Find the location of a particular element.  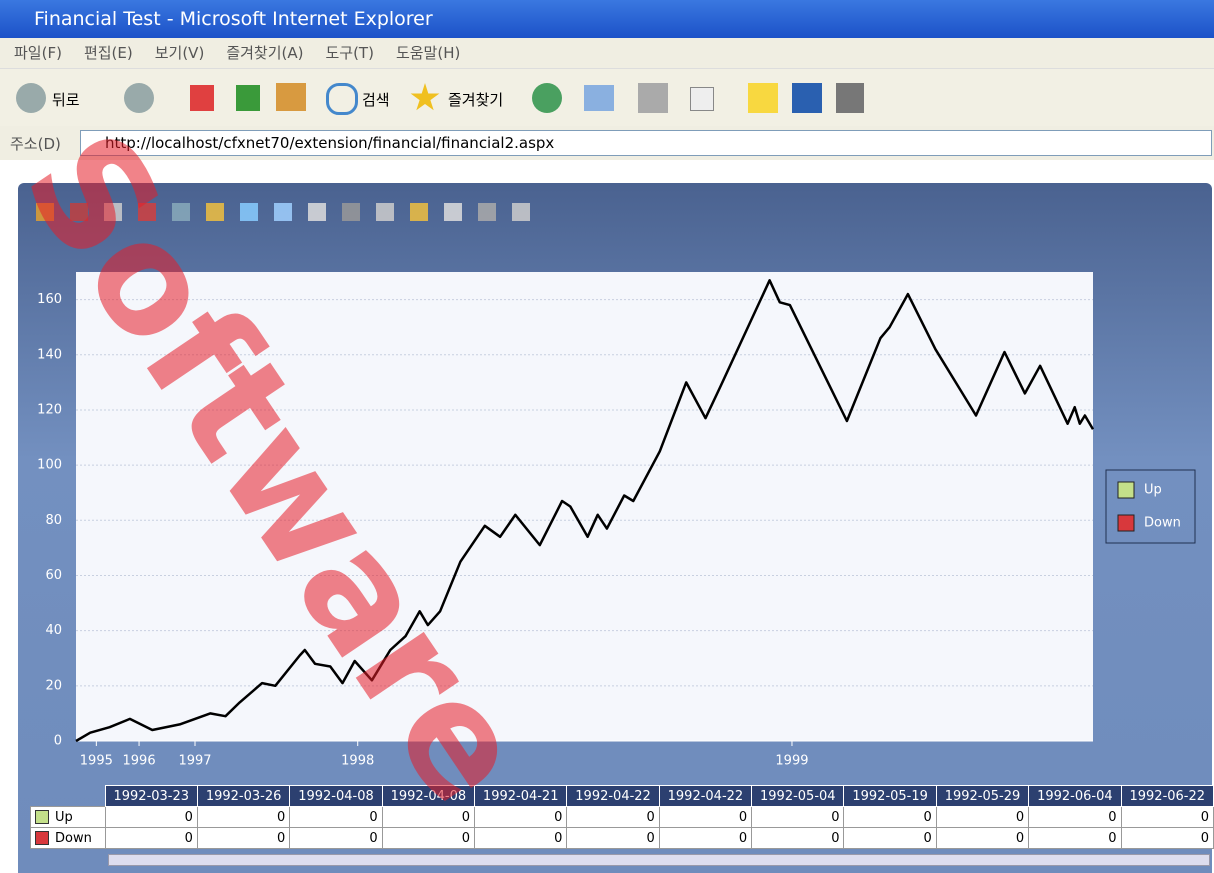

menu-item: 편집(E) is located at coordinates (108, 53).